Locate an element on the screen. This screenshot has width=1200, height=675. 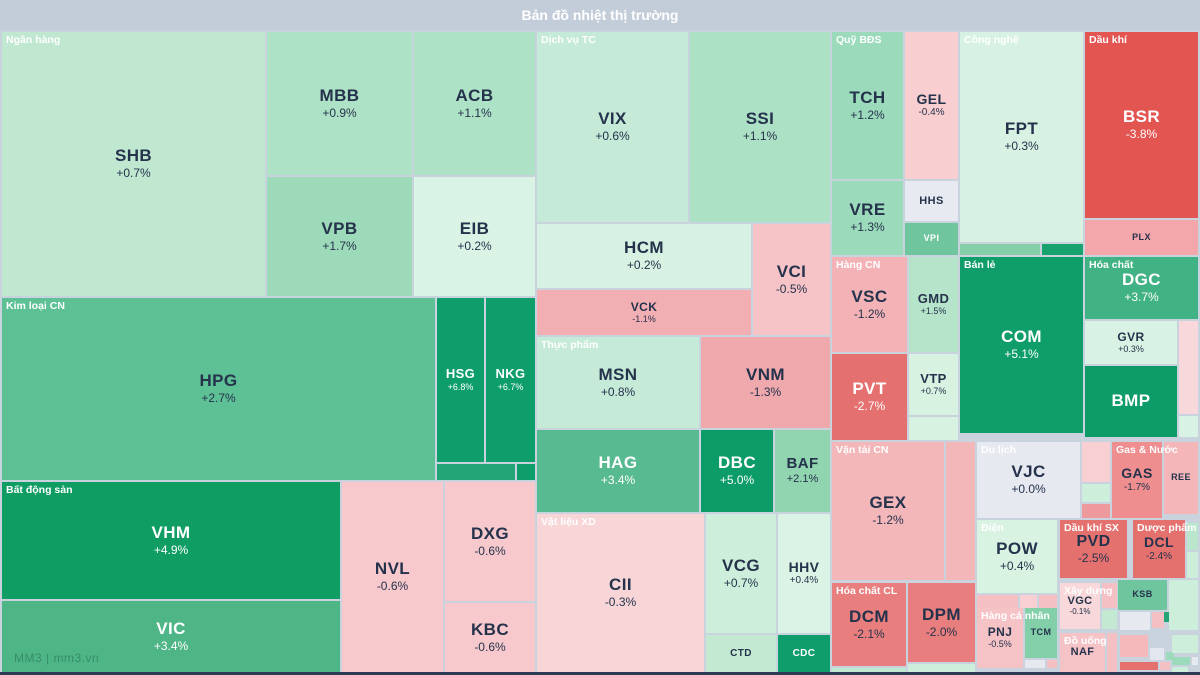
heatmap-tile-DPM: DPM -2.0% is located at coordinates (941, 622).